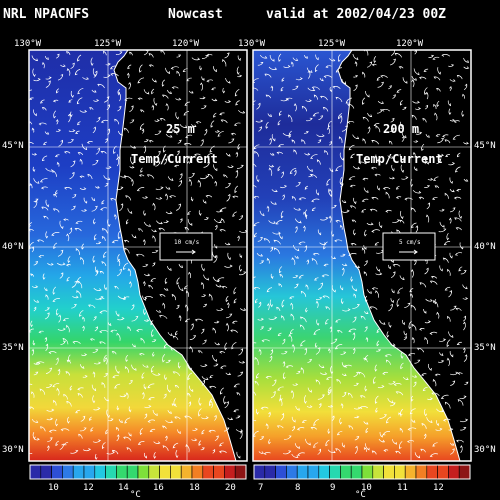  I want to click on colorbar-tick-left-1: 12, so click(88, 488).